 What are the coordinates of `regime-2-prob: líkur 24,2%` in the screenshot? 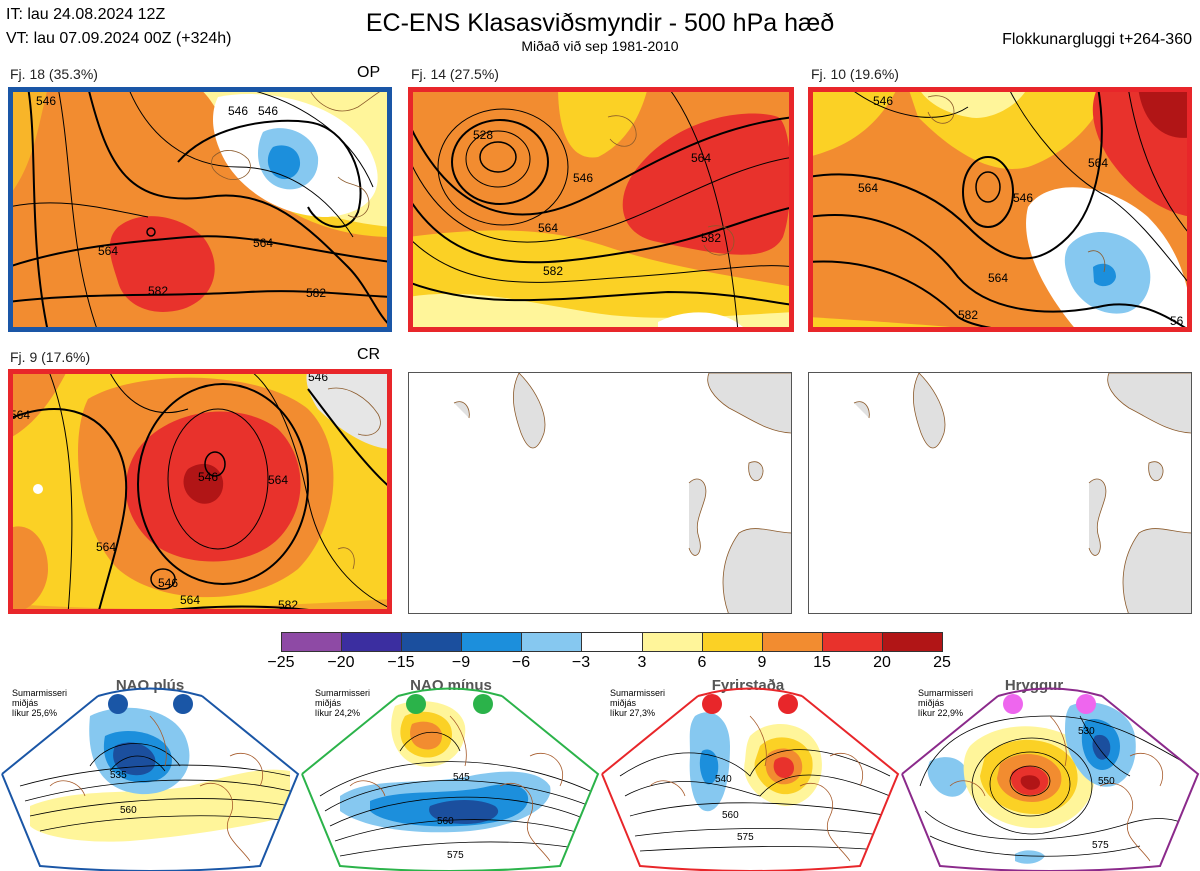 It's located at (338, 713).